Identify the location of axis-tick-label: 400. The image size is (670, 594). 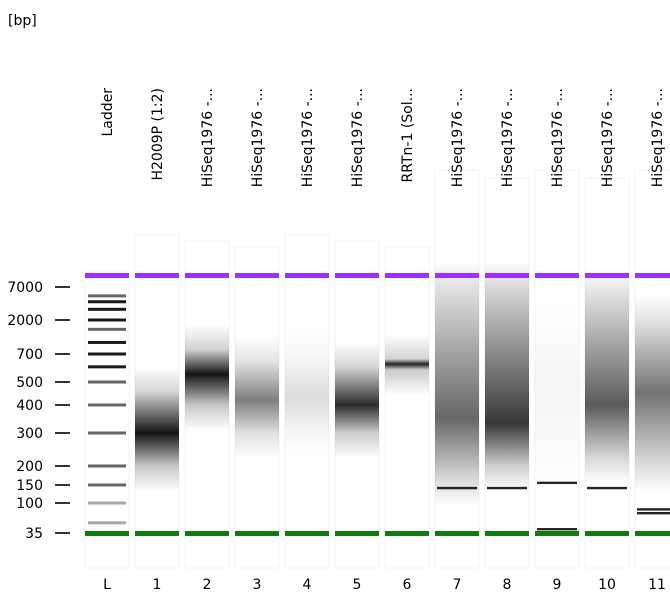
(29, 406).